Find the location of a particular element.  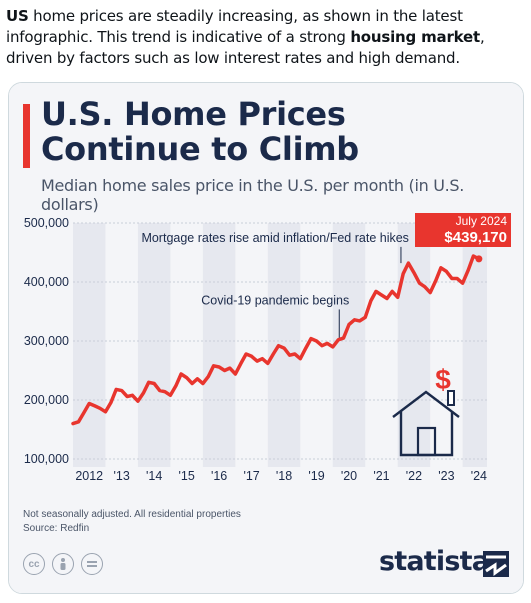

callout-box is located at coordinates (463, 230).